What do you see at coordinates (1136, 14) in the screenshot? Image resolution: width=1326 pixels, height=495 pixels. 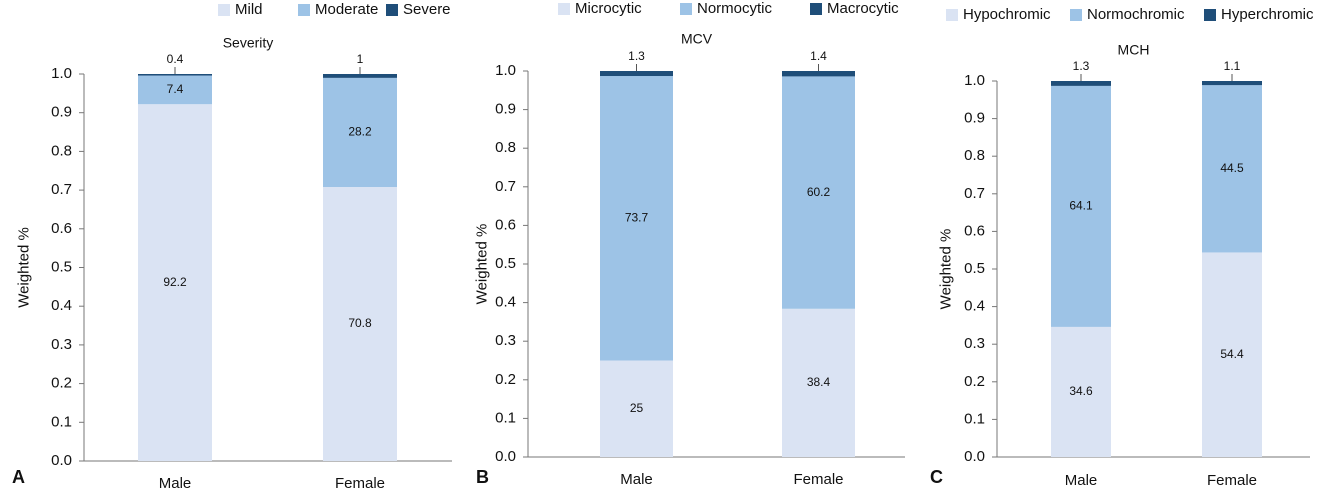 I see `legend-label: Normochromic` at bounding box center [1136, 14].